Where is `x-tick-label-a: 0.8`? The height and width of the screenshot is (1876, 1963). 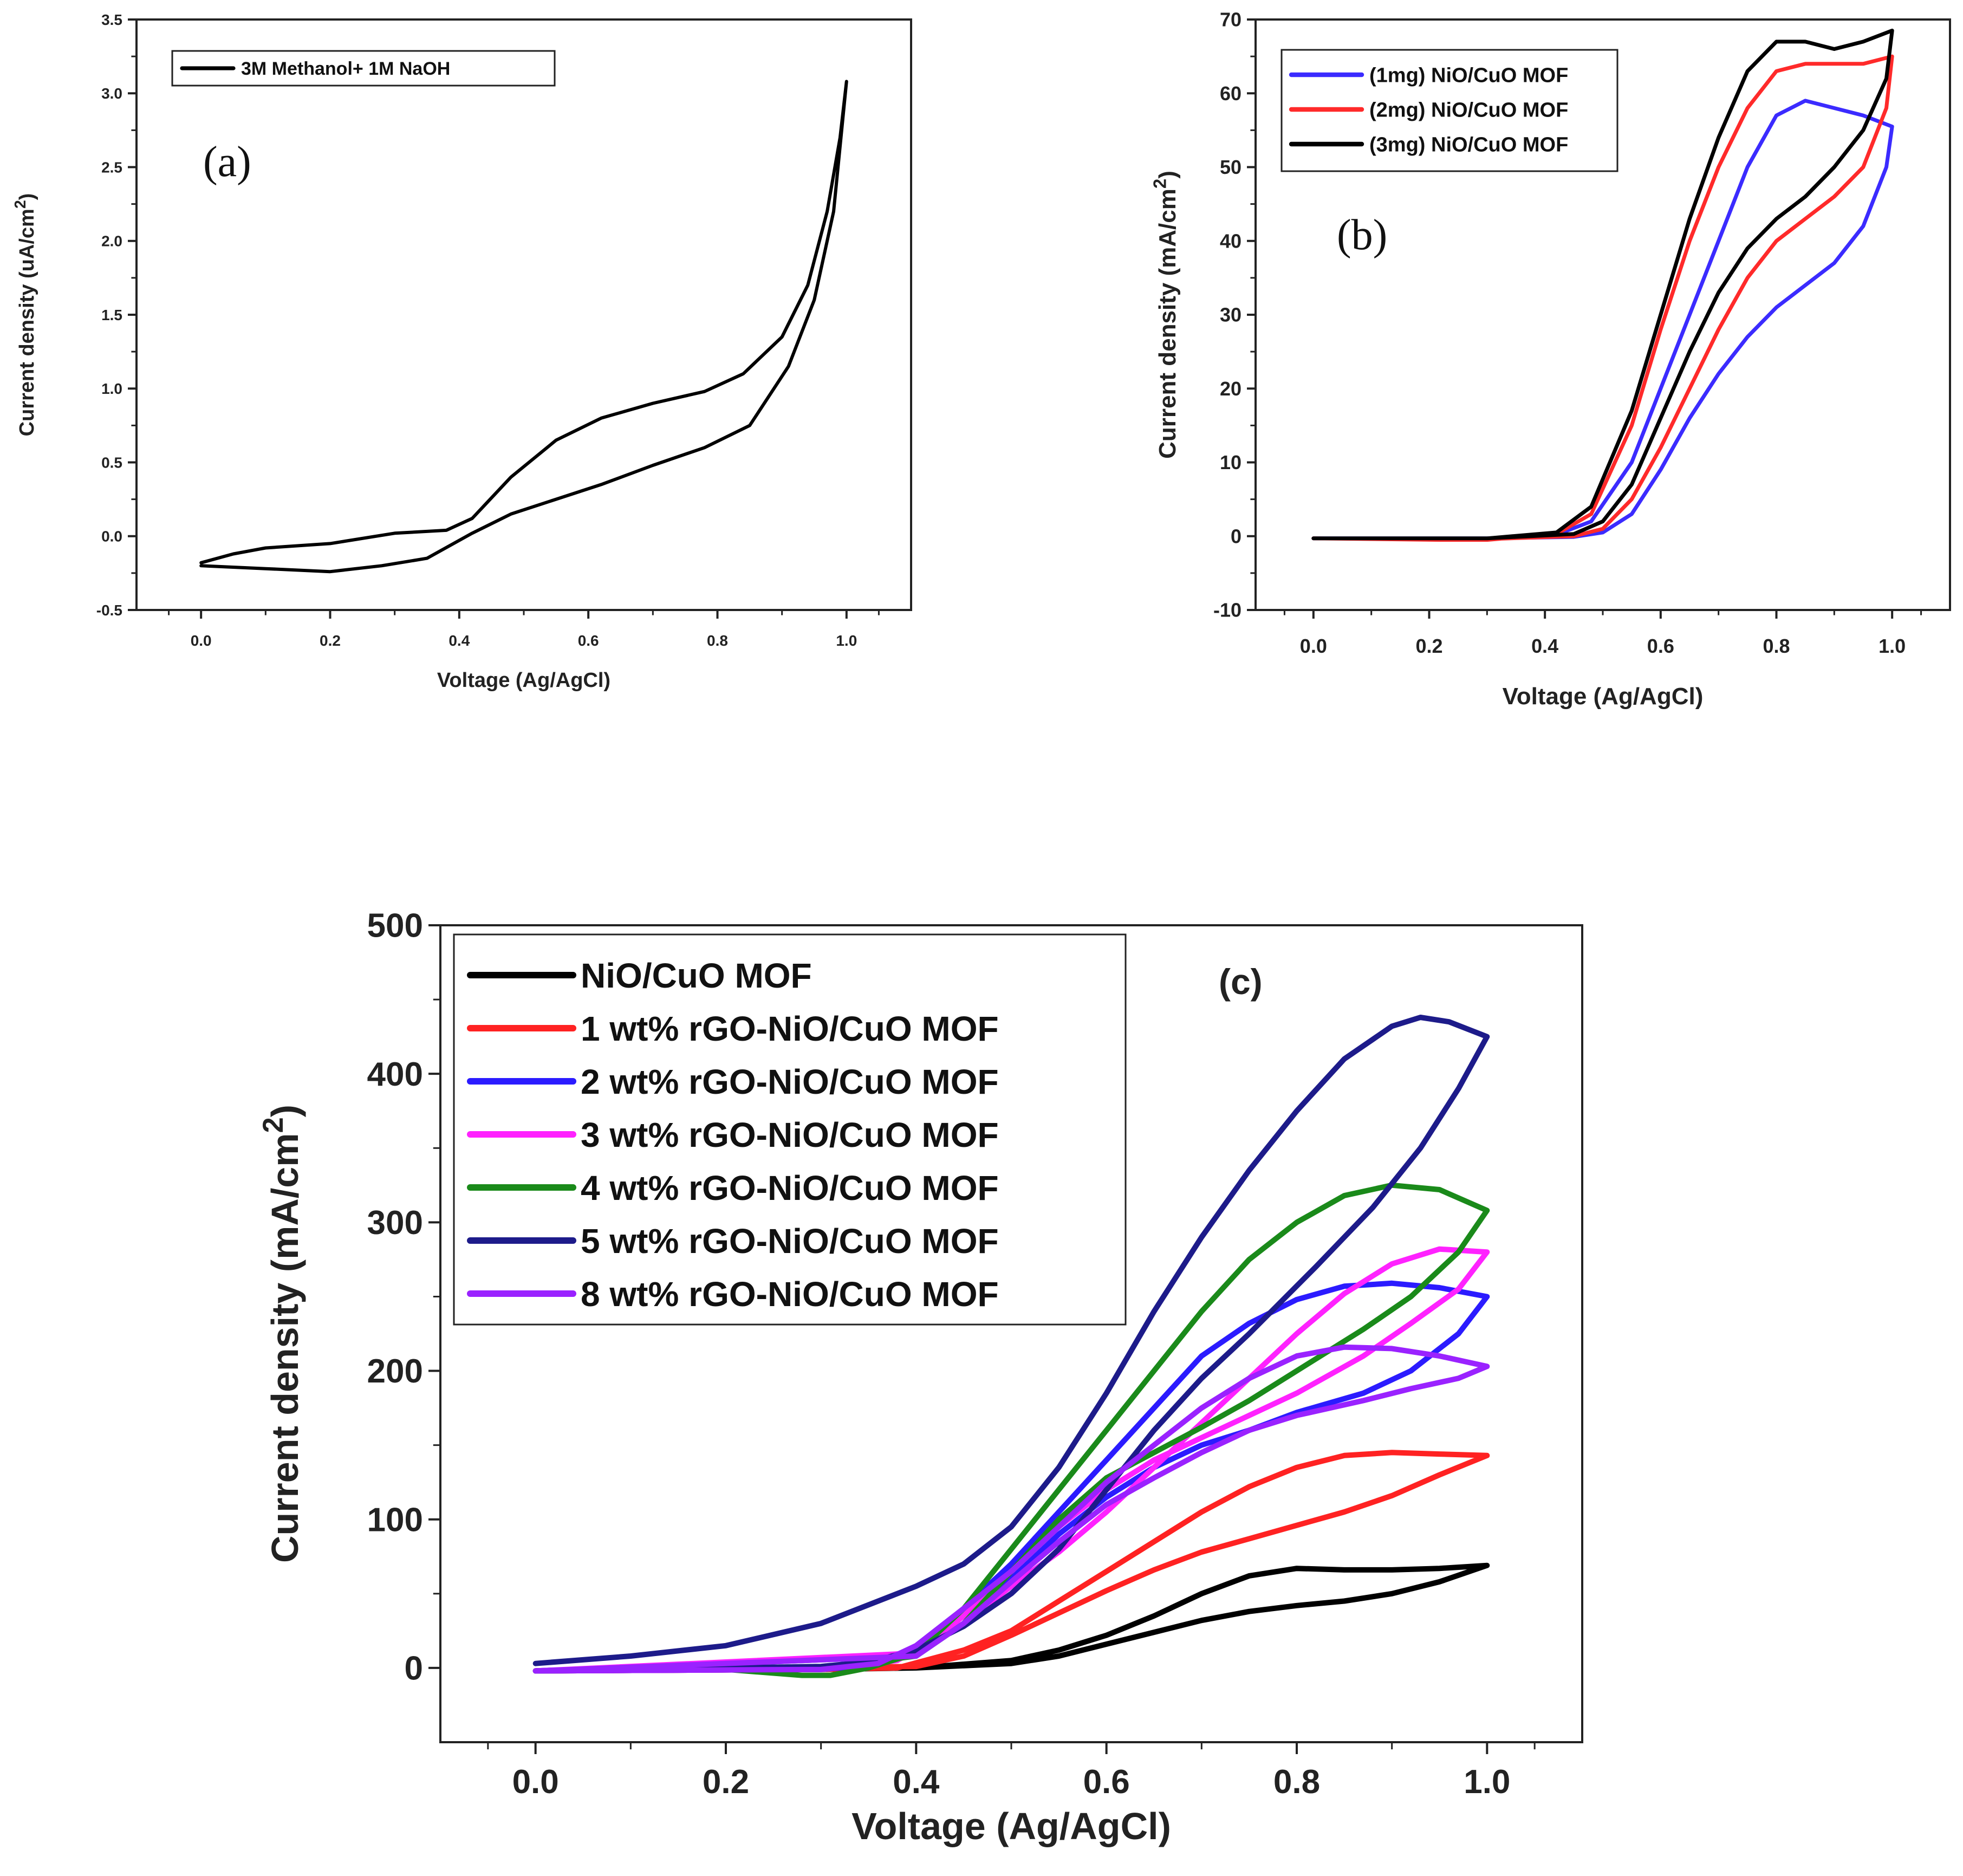
x-tick-label-a: 0.8 is located at coordinates (717, 640).